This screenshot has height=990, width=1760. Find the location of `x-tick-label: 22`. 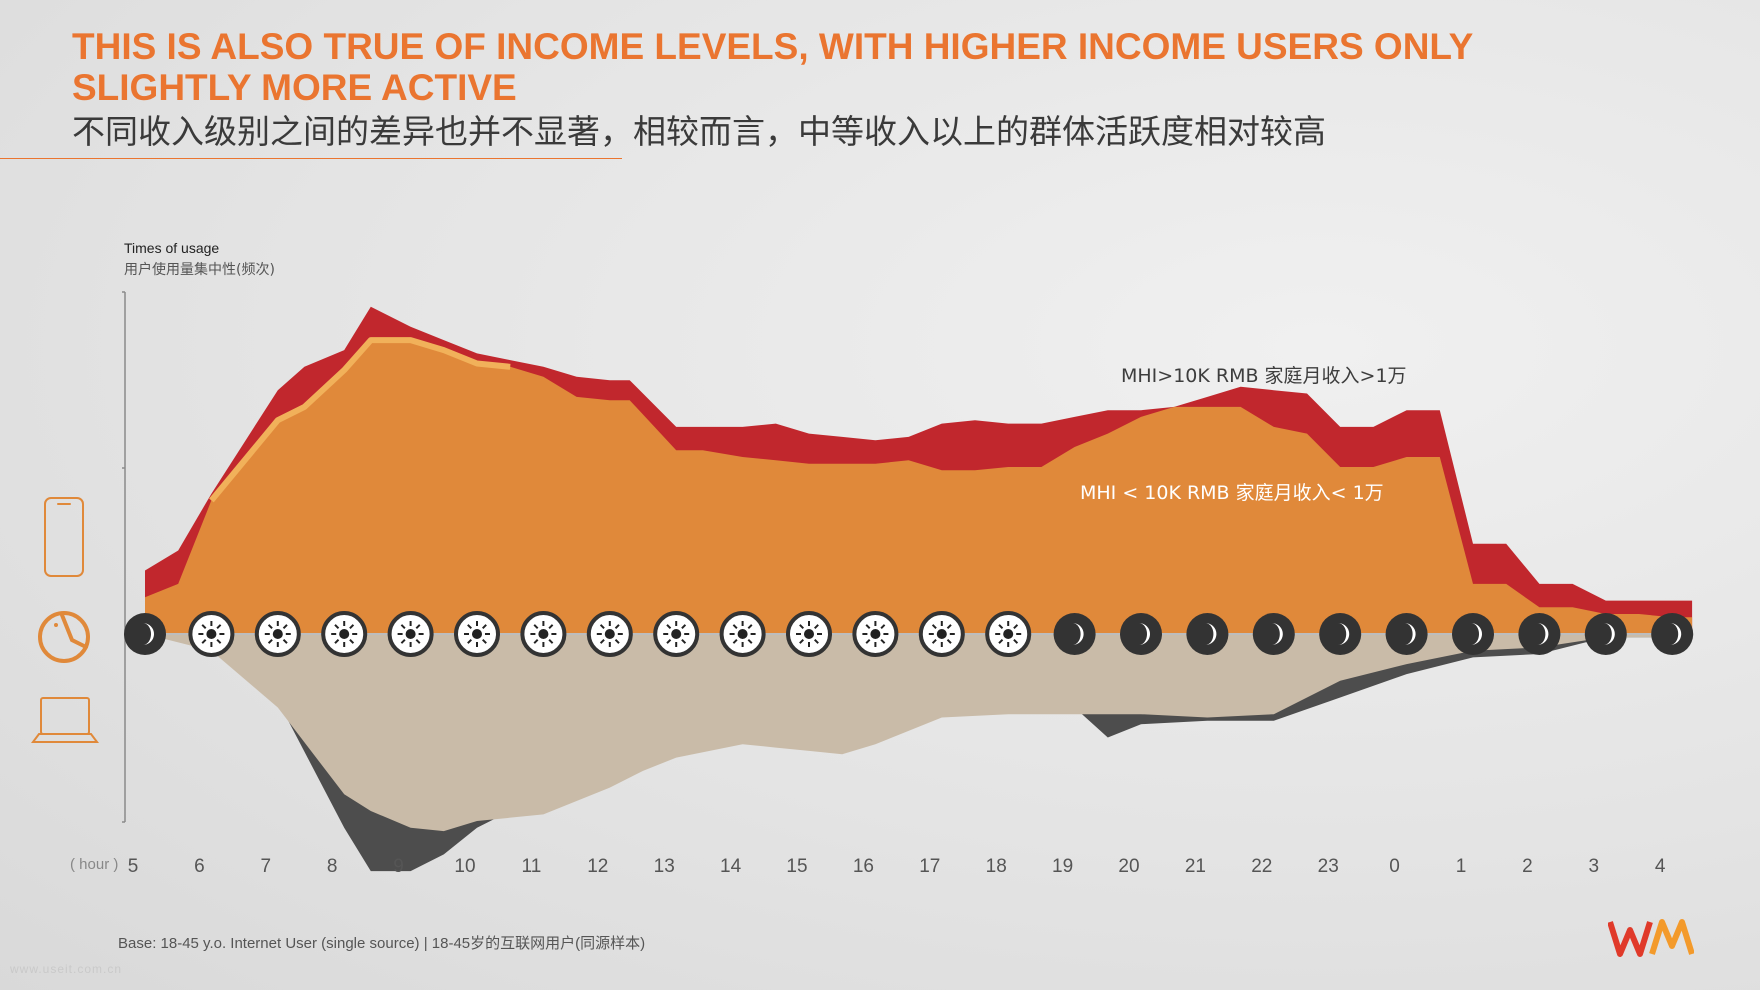

x-tick-label: 22 is located at coordinates (1261, 866).